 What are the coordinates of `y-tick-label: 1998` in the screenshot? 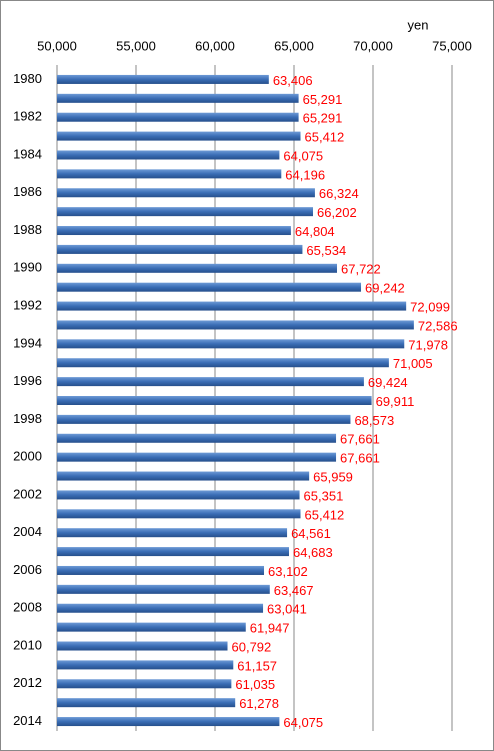 It's located at (27, 418).